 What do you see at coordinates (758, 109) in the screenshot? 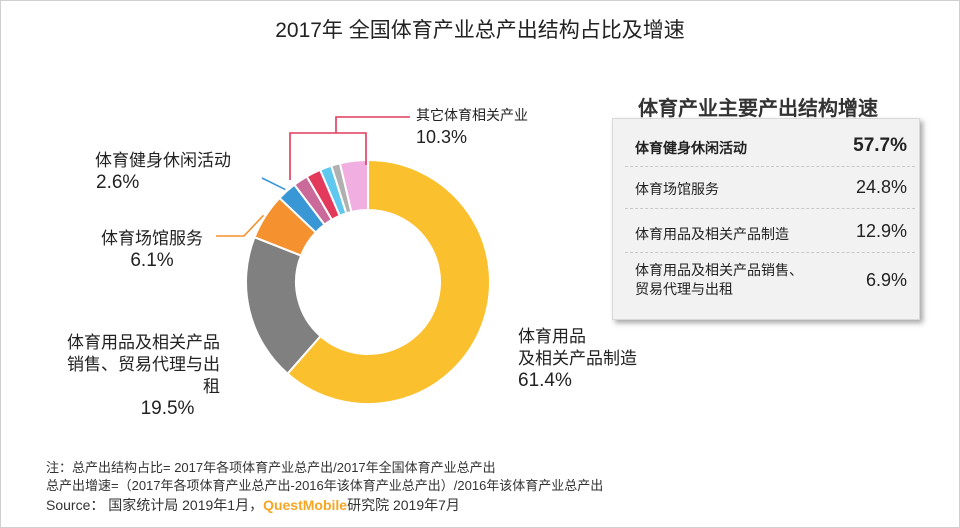
I see `growth-title: 体育产业主要产出结构增速` at bounding box center [758, 109].